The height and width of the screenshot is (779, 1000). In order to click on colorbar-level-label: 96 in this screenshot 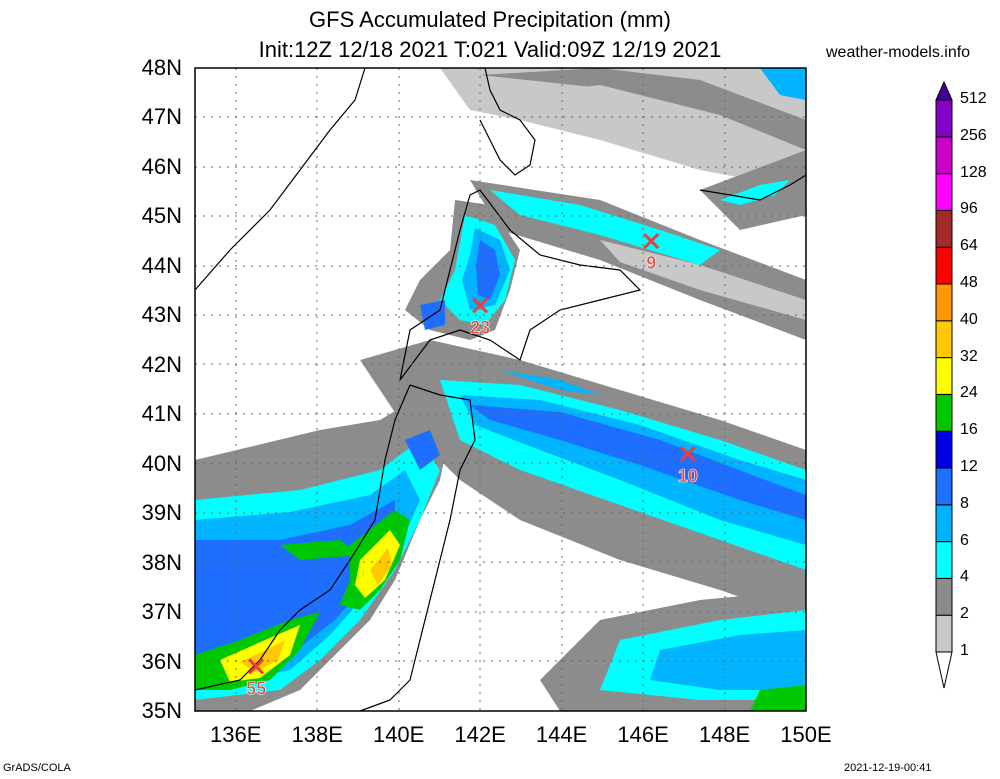, I will do `click(969, 209)`.